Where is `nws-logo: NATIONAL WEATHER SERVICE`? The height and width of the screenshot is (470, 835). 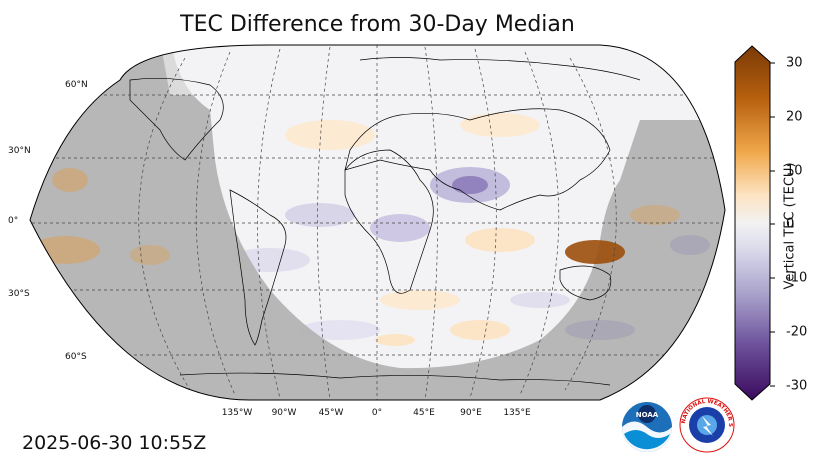 nws-logo: NATIONAL WEATHER SERVICE is located at coordinates (706, 424).